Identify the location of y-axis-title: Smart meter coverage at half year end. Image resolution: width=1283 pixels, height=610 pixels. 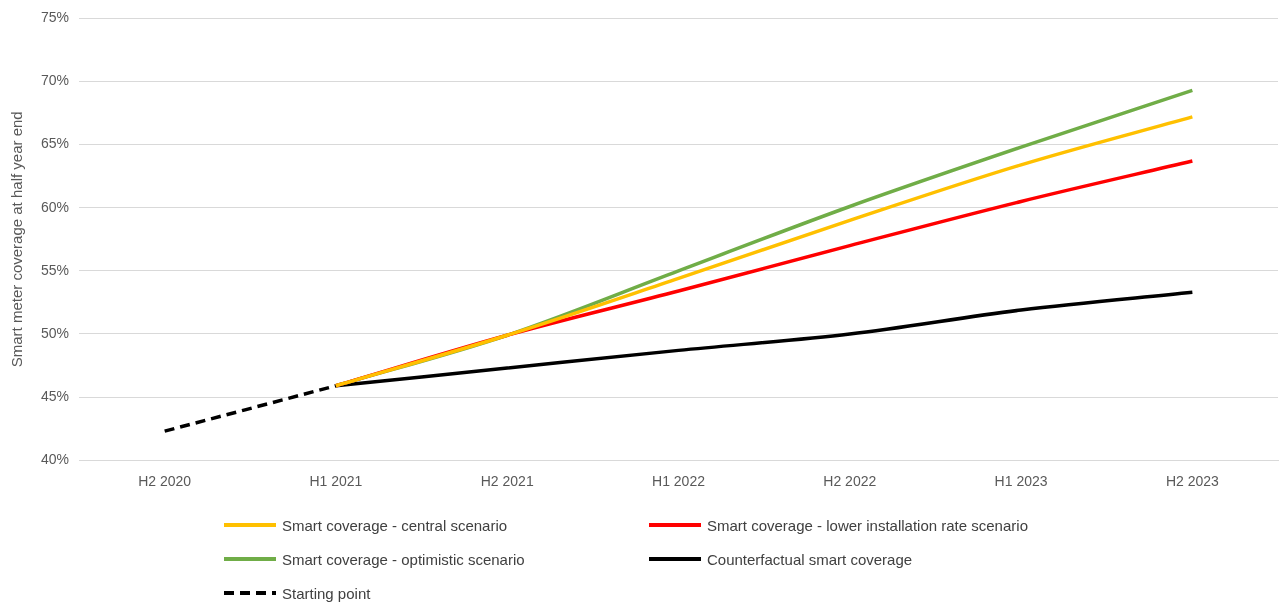
(17, 239).